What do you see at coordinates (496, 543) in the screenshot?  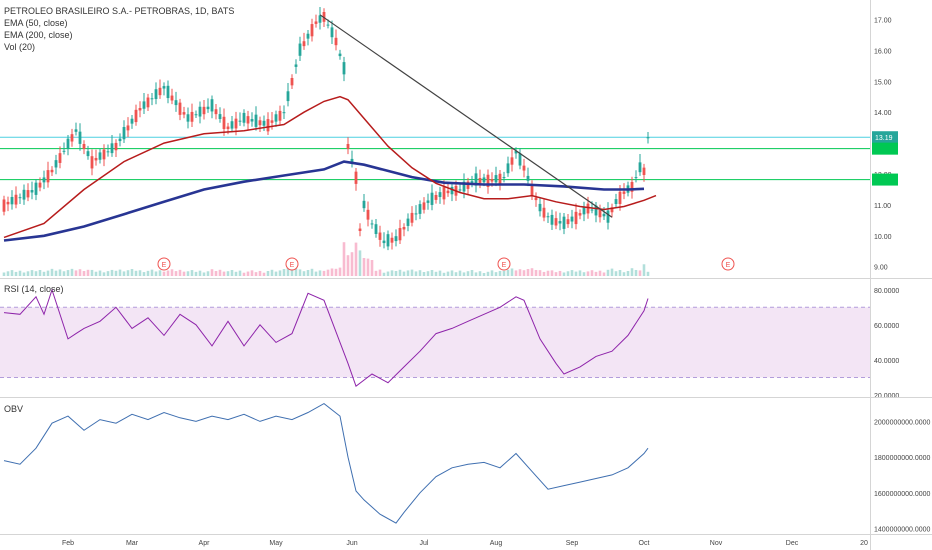 I see `time-tick-label: Aug` at bounding box center [496, 543].